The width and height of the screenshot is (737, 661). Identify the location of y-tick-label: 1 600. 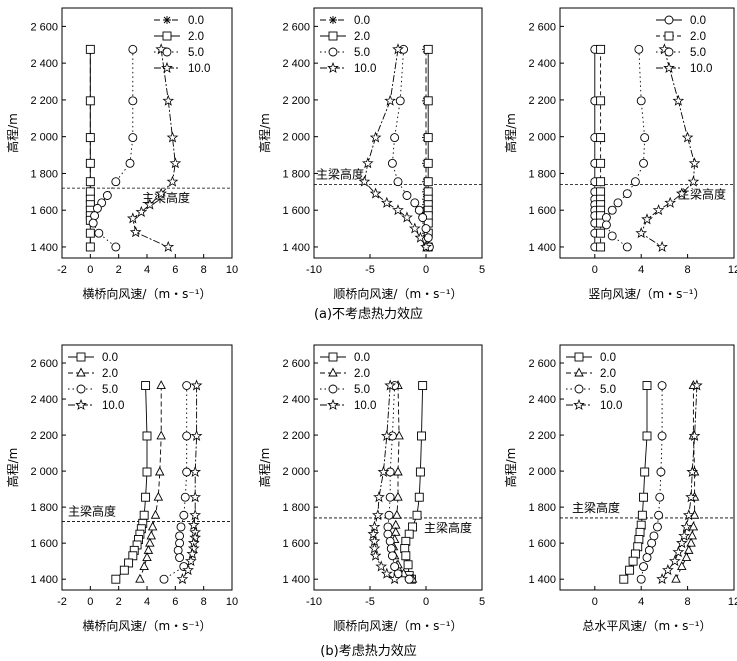
(296, 544).